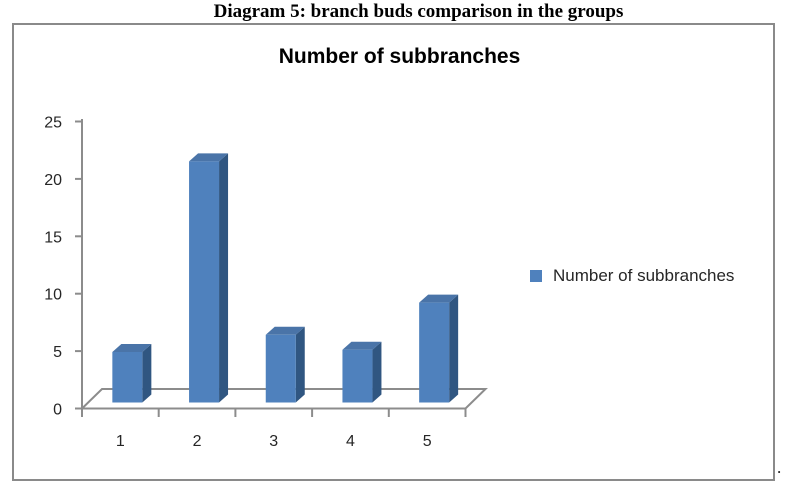 The width and height of the screenshot is (789, 490). What do you see at coordinates (779, 467) in the screenshot?
I see `trailing-period: .` at bounding box center [779, 467].